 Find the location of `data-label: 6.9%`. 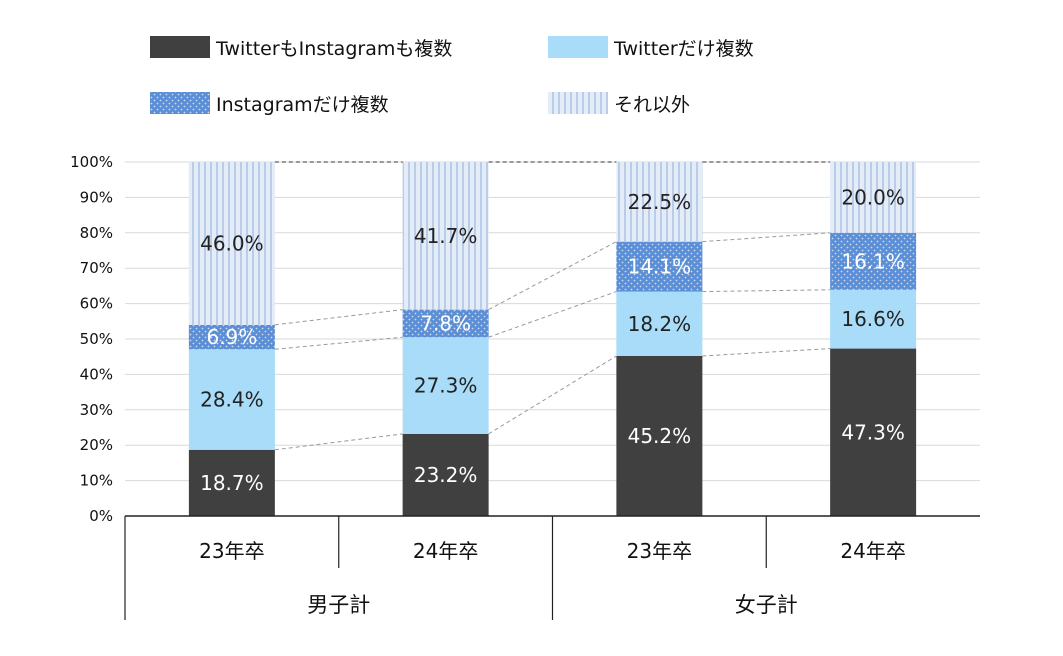

data-label: 6.9% is located at coordinates (231, 337).